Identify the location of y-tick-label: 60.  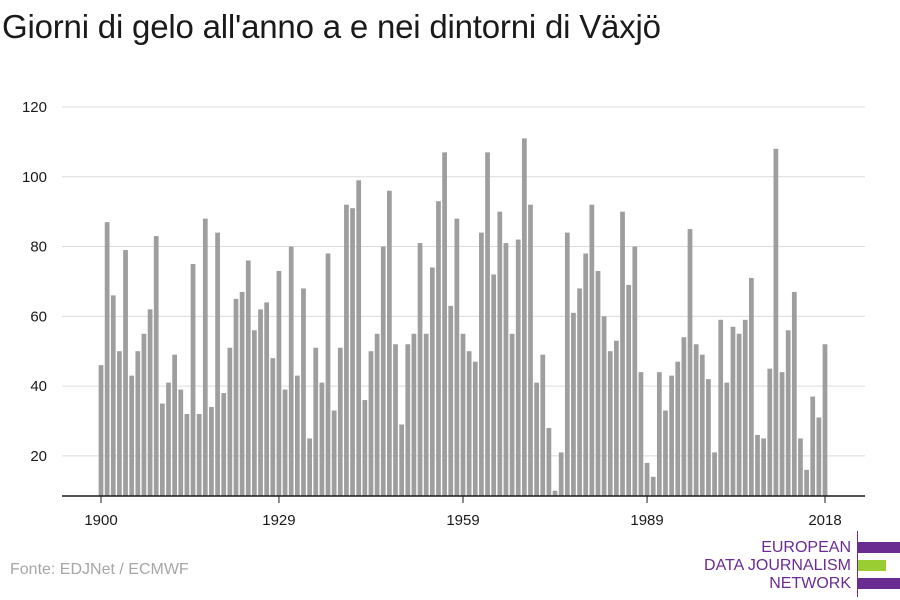
(38, 316).